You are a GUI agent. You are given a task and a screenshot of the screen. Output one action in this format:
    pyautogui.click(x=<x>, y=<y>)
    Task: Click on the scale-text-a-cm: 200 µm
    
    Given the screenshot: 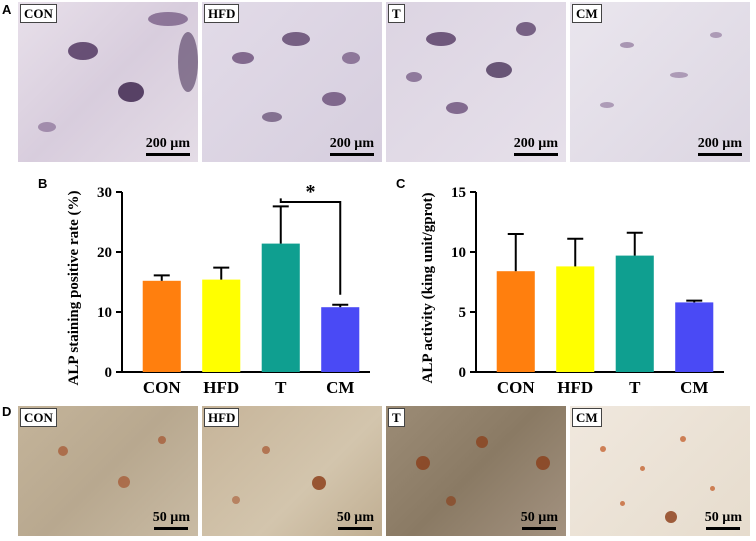 What is the action you would take?
    pyautogui.click(x=719, y=143)
    